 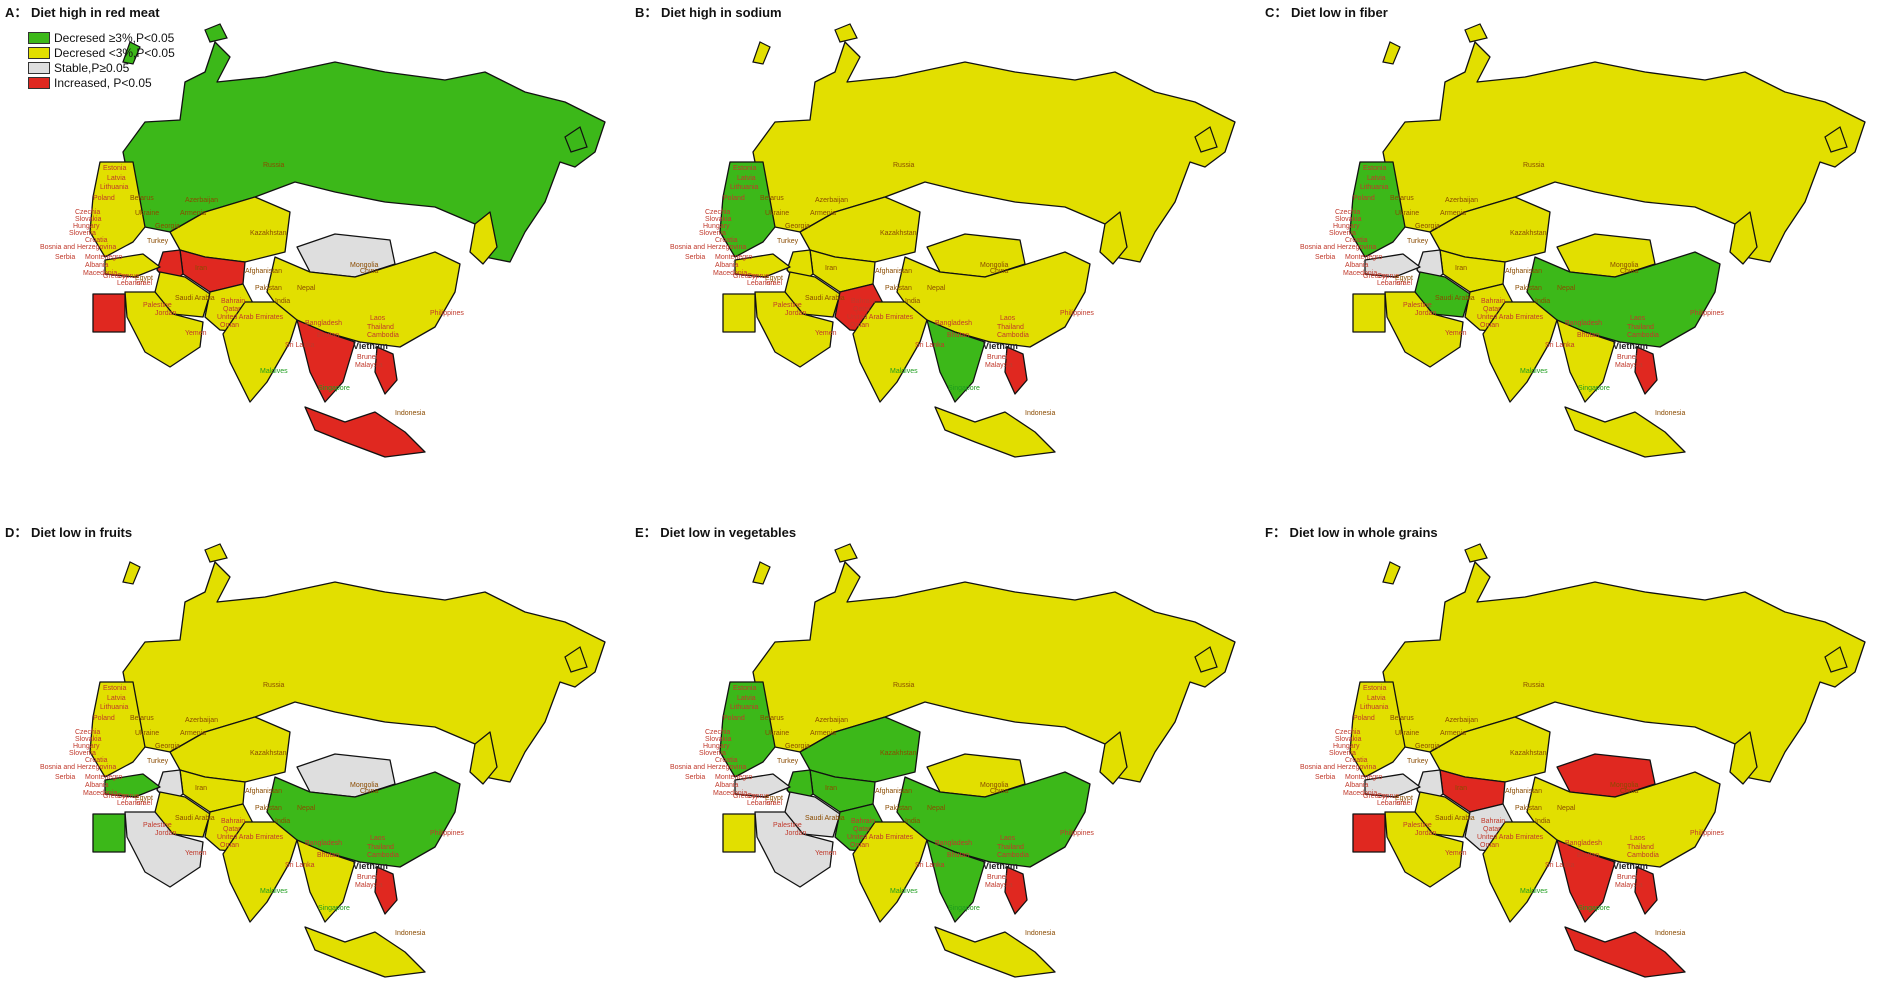 I want to click on map-f, so click(x=1607, y=760).